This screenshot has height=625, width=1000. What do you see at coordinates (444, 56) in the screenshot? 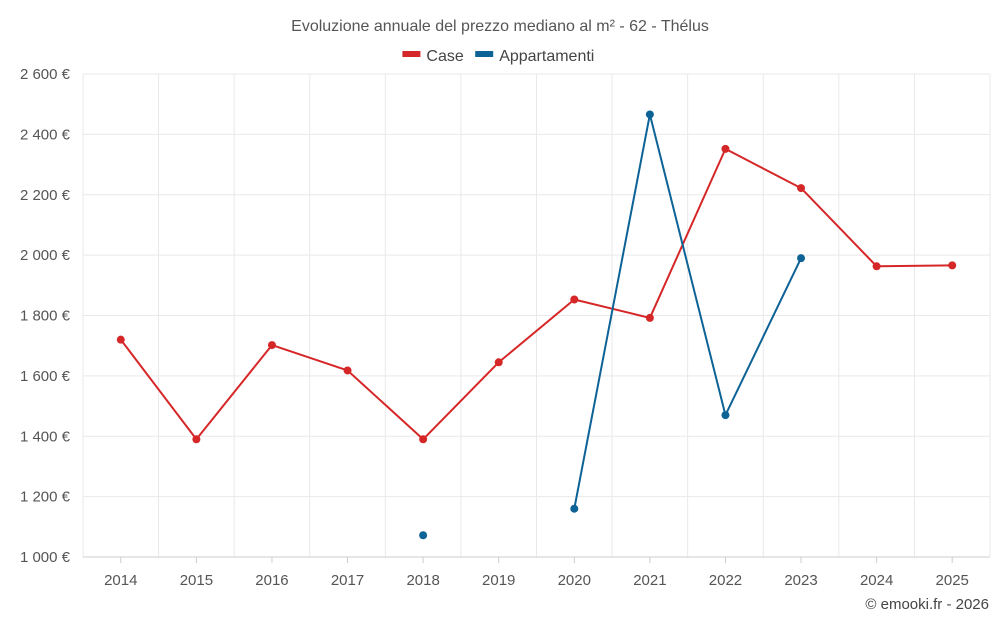
I see `legend-label: Case` at bounding box center [444, 56].